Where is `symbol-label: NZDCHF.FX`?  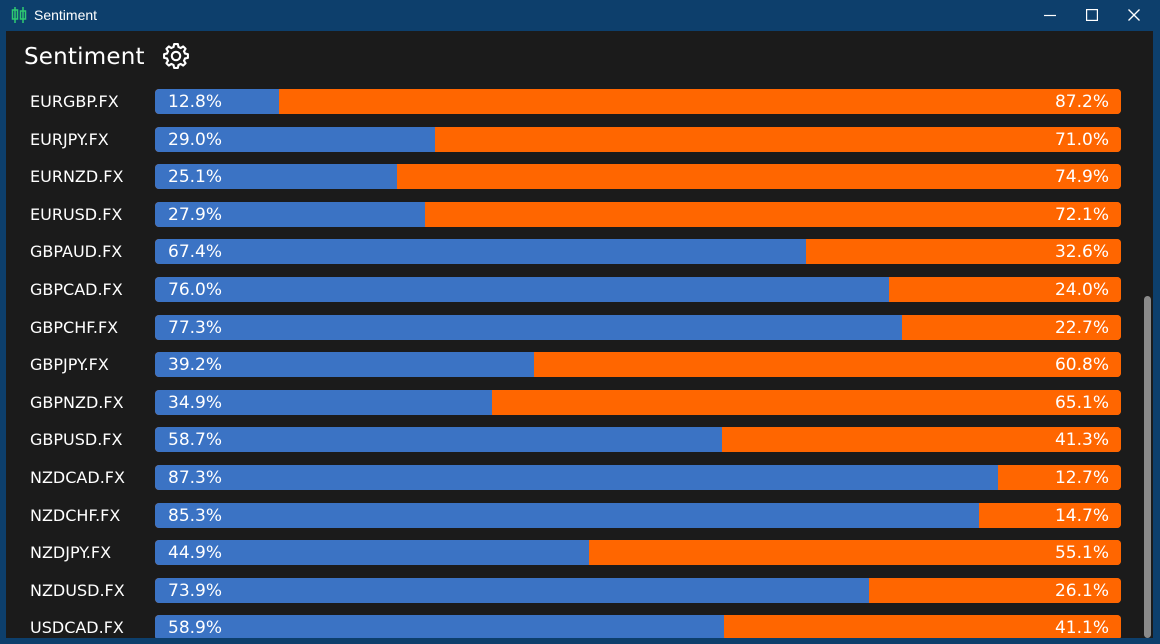 symbol-label: NZDCHF.FX is located at coordinates (75, 515).